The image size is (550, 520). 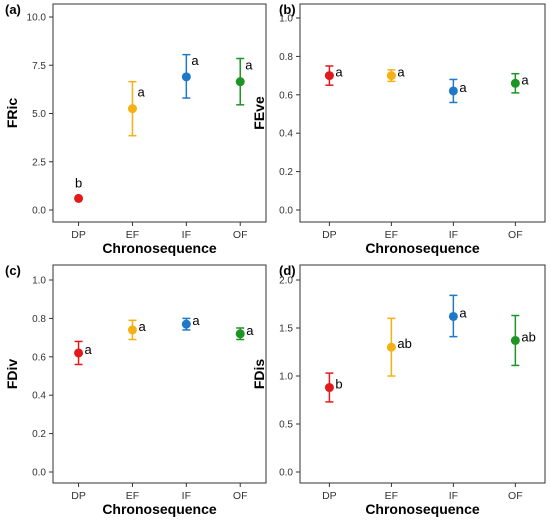 I want to click on y-tick-label: 1.5, so click(x=286, y=329).